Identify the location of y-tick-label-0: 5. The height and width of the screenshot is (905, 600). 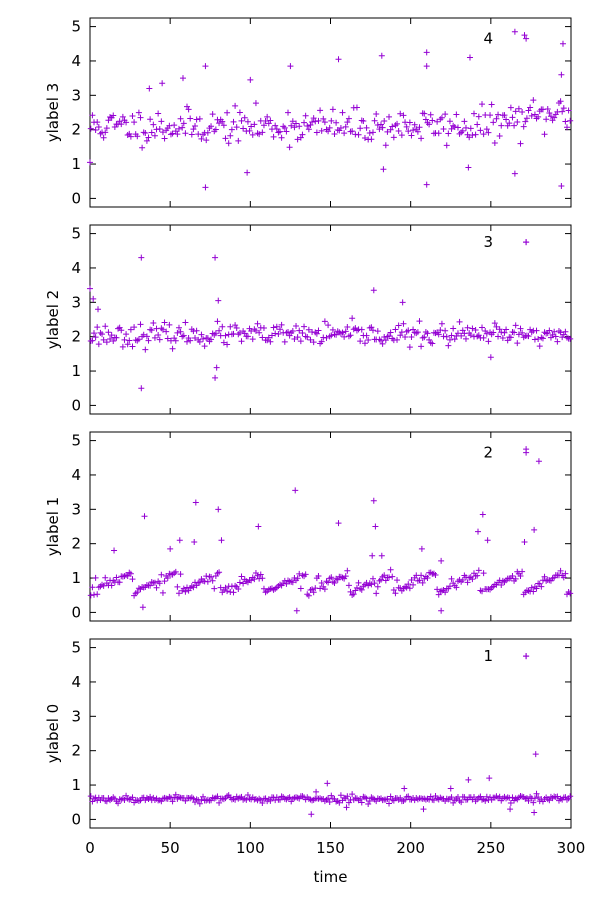
(76, 27).